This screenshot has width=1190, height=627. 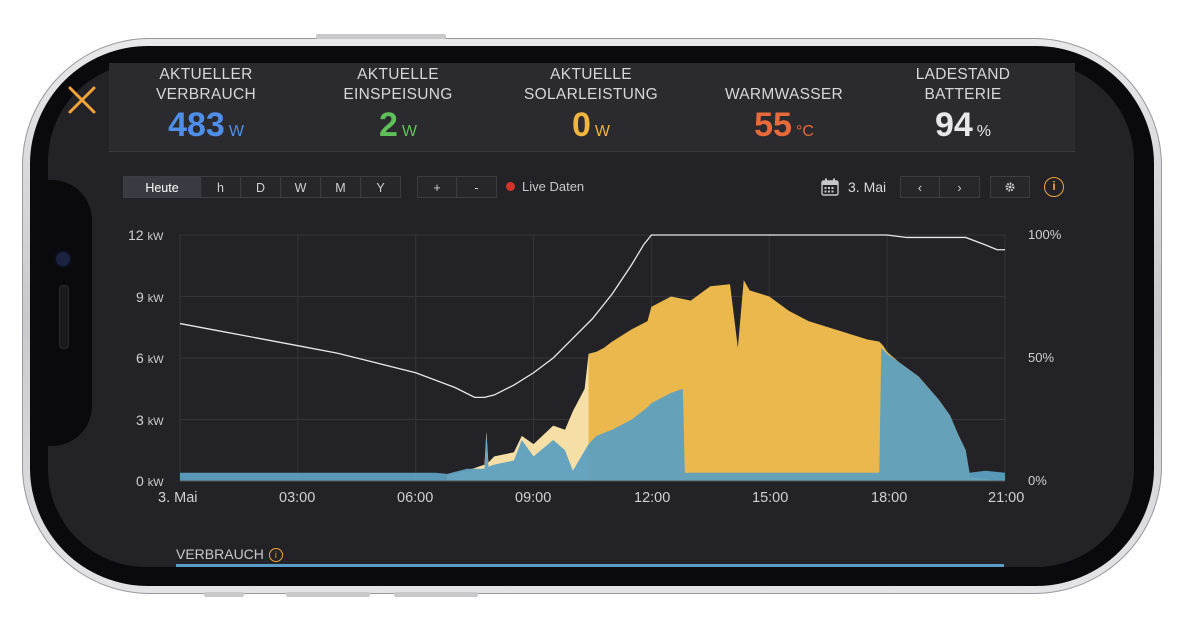 I want to click on stats-header, so click(x=592, y=107).